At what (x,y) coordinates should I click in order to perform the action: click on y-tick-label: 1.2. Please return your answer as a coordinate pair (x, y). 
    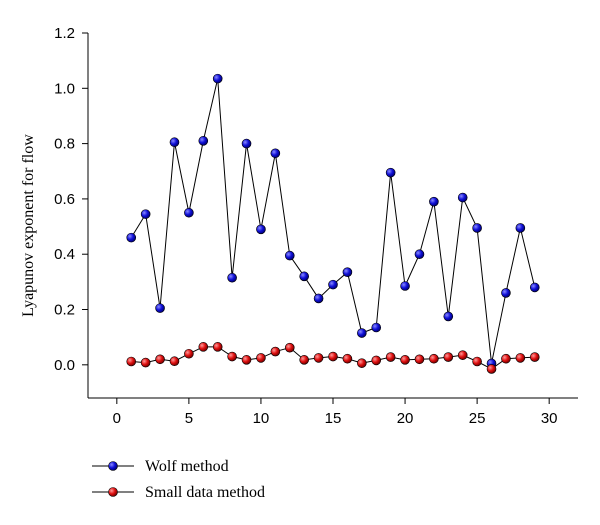
    Looking at the image, I should click on (64, 33).